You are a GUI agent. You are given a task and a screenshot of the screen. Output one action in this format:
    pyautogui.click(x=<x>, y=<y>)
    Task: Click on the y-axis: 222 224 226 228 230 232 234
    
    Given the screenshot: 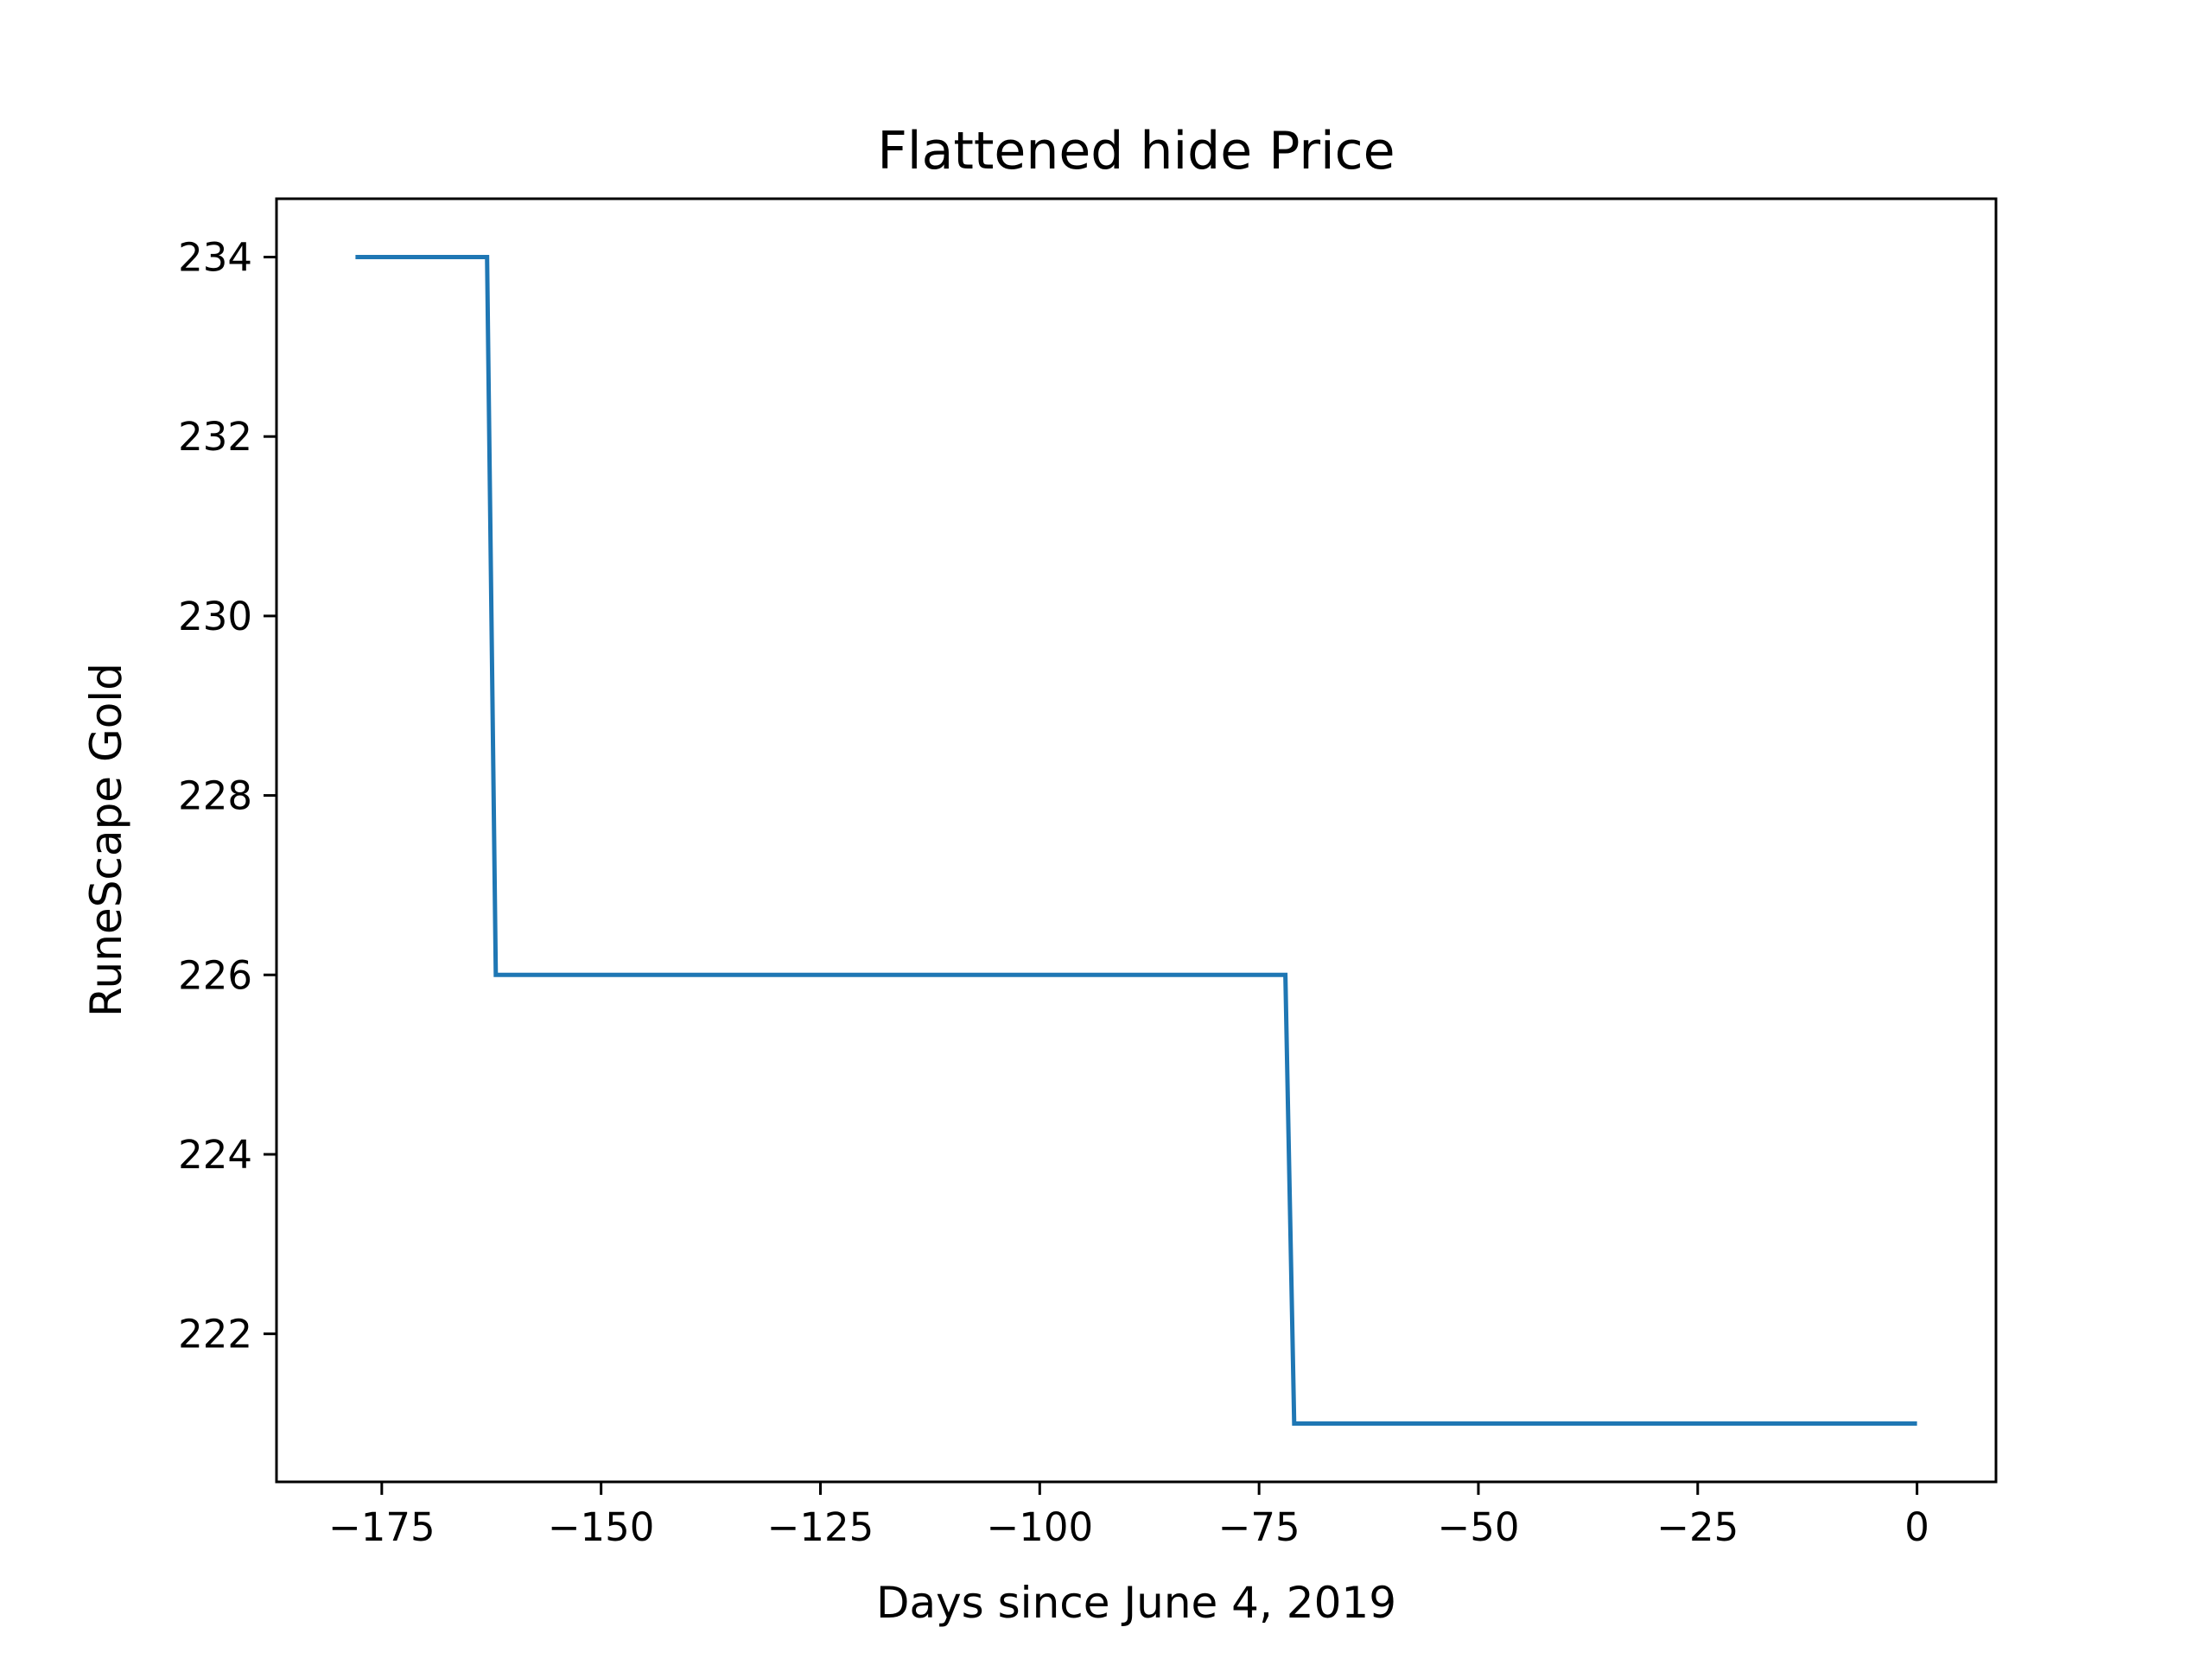 What is the action you would take?
    pyautogui.click(x=227, y=796)
    